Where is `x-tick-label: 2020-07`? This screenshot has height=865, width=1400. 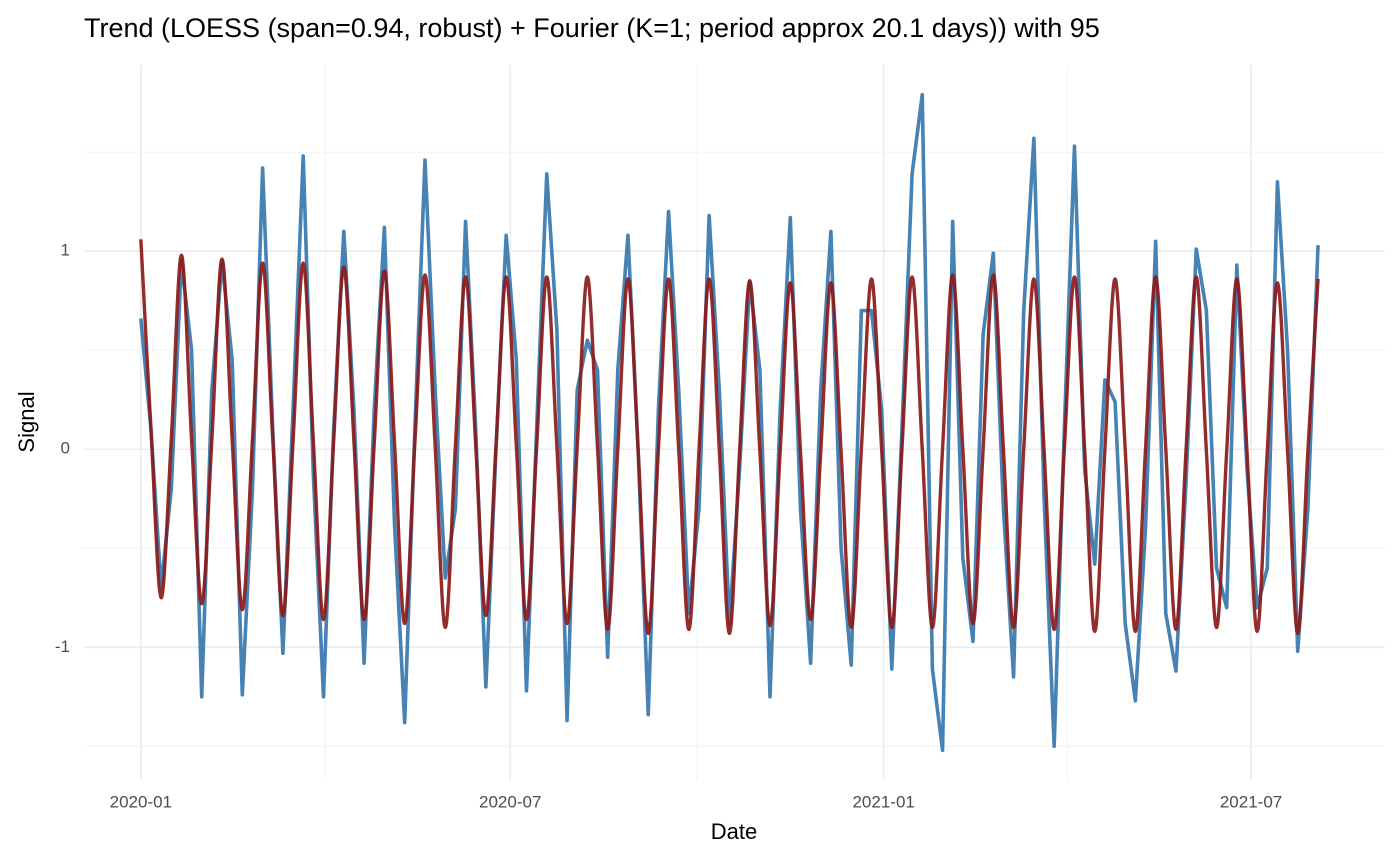
x-tick-label: 2020-07 is located at coordinates (510, 801).